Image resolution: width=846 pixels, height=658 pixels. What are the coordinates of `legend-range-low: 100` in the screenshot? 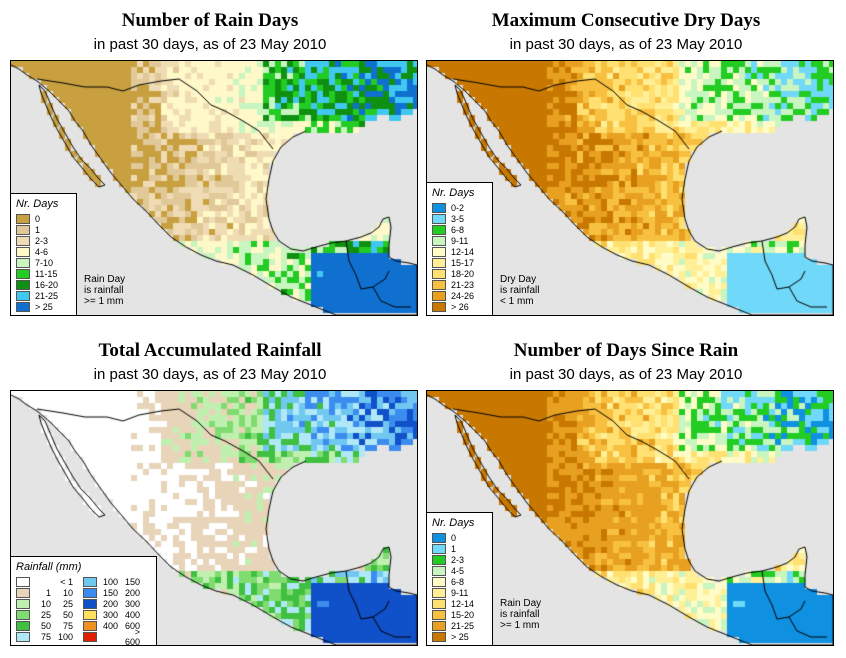 It's located at (110, 581).